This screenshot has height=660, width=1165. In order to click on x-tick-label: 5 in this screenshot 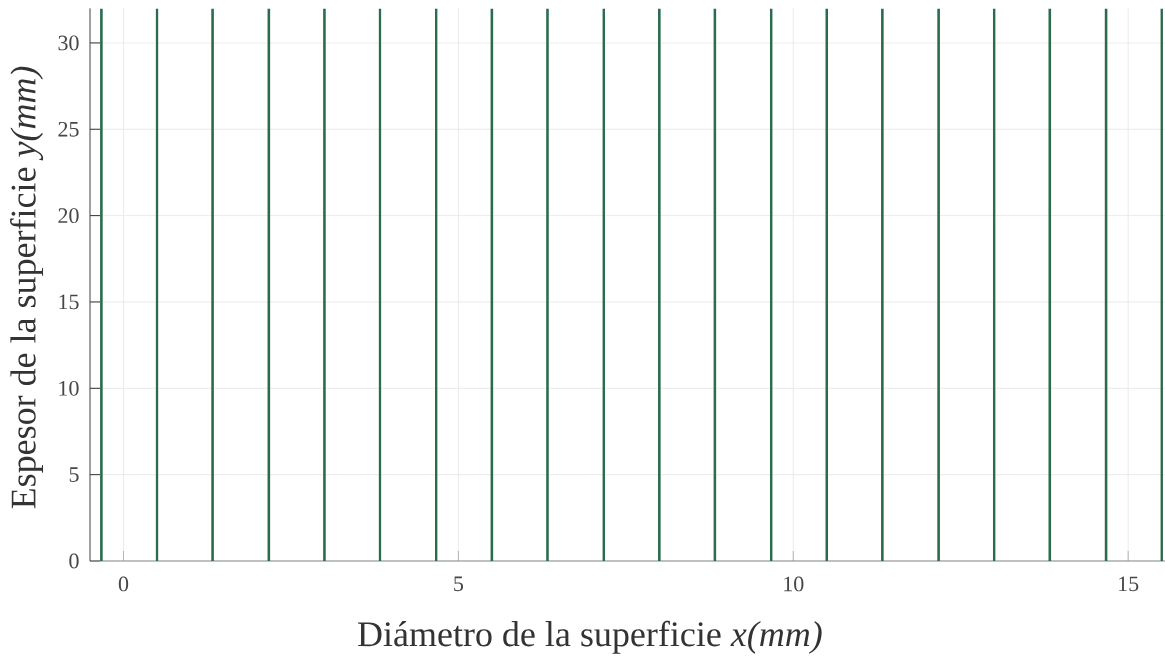, I will do `click(459, 584)`.